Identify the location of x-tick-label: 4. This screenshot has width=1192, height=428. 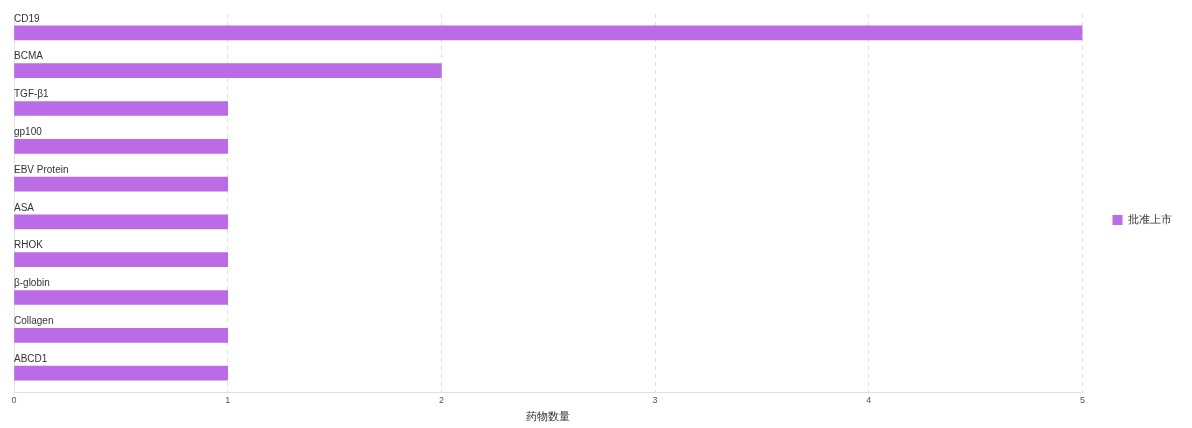
(869, 399).